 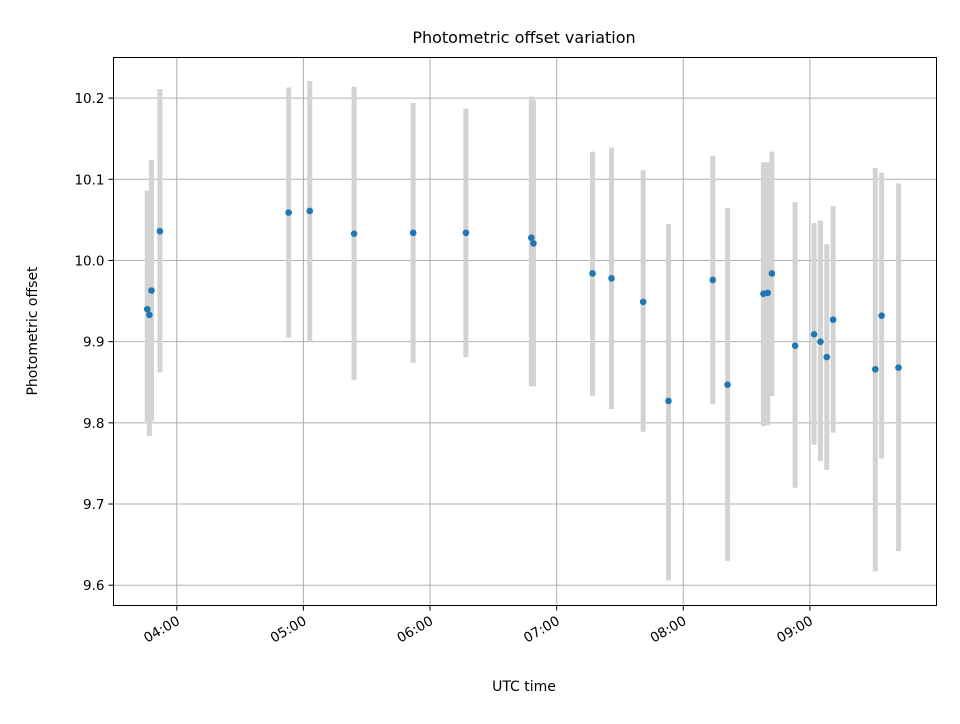 I want to click on y-tick-label: 9.6, so click(x=93, y=586).